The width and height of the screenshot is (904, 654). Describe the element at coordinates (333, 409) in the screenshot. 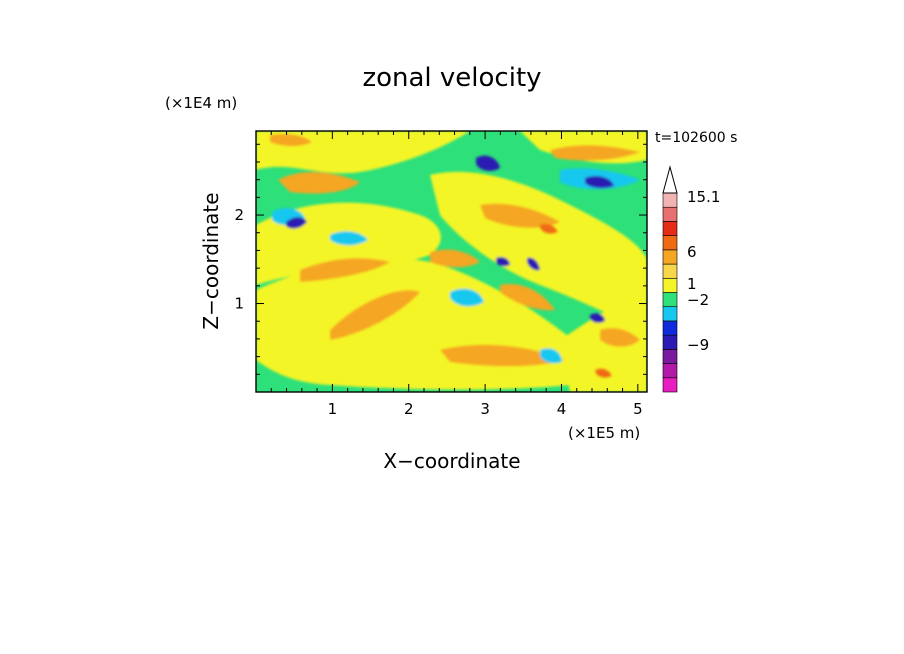

I see `x-tick-label: 1` at that location.